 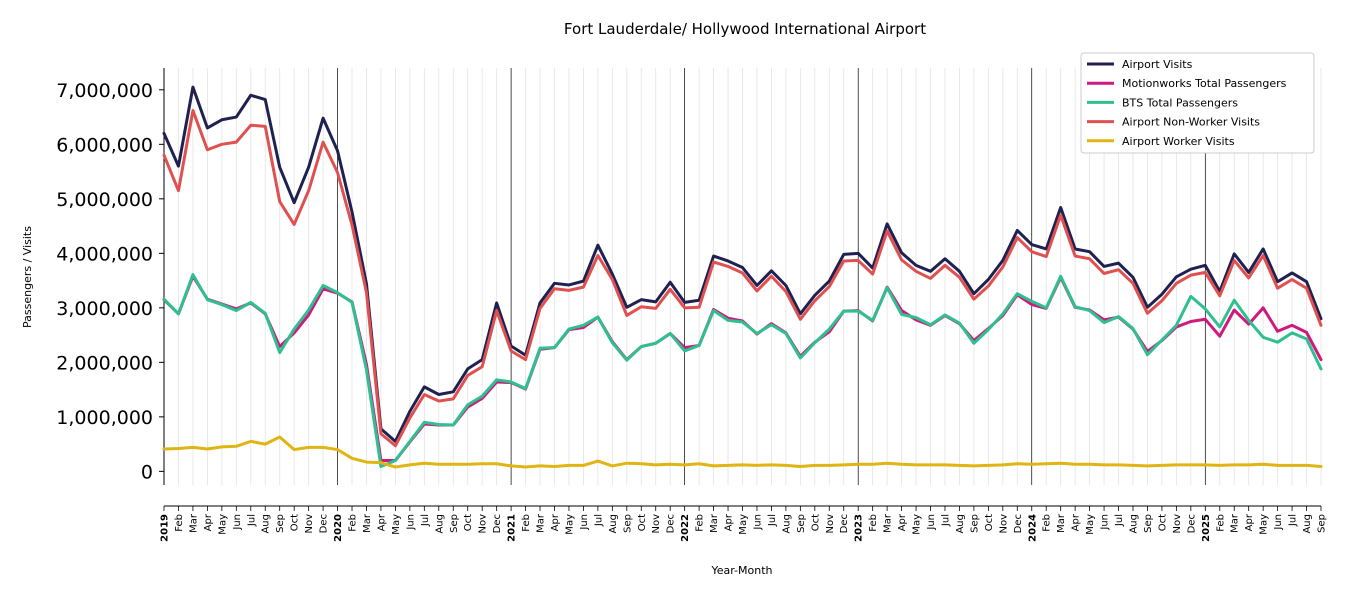 I want to click on x-tick-label-year: 2022, so click(x=685, y=528).